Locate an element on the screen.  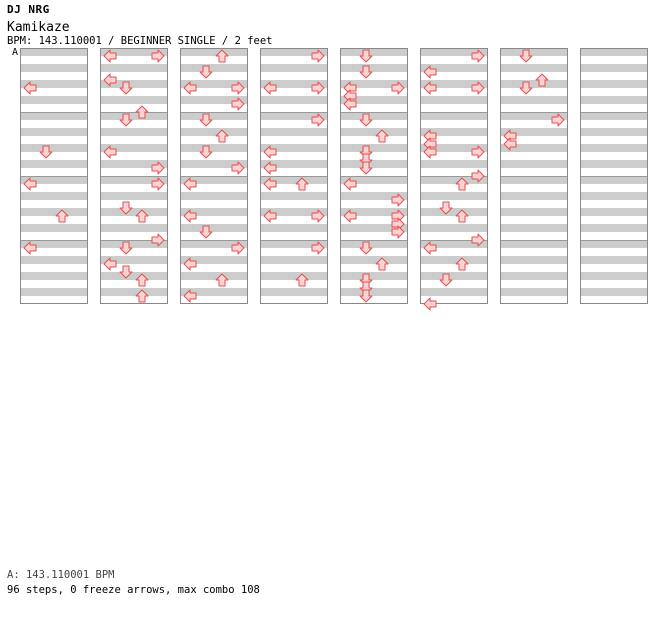
bpm-marker: A is located at coordinates (15, 52).